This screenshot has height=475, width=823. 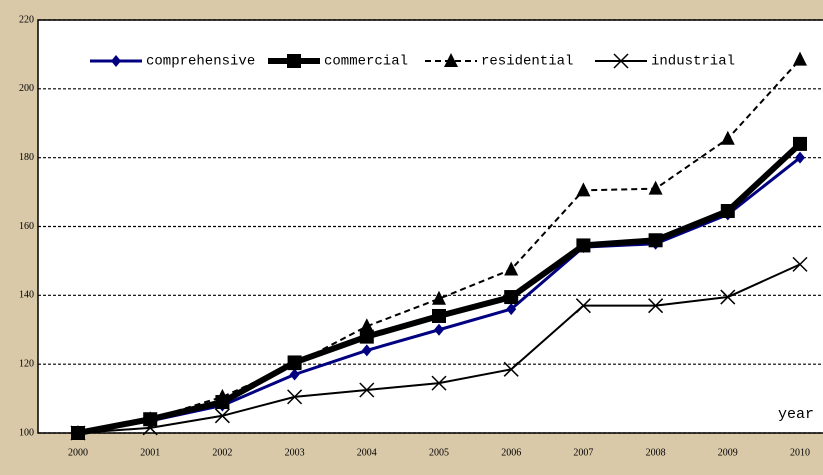 I want to click on x-tick-label: 2001, so click(x=150, y=452).